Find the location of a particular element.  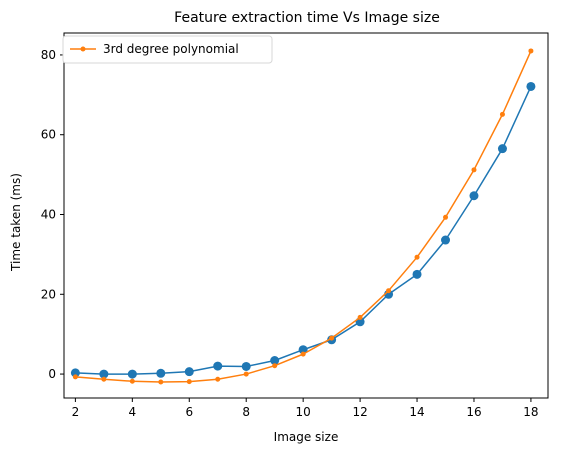

x-axis-label: Image size is located at coordinates (306, 437).